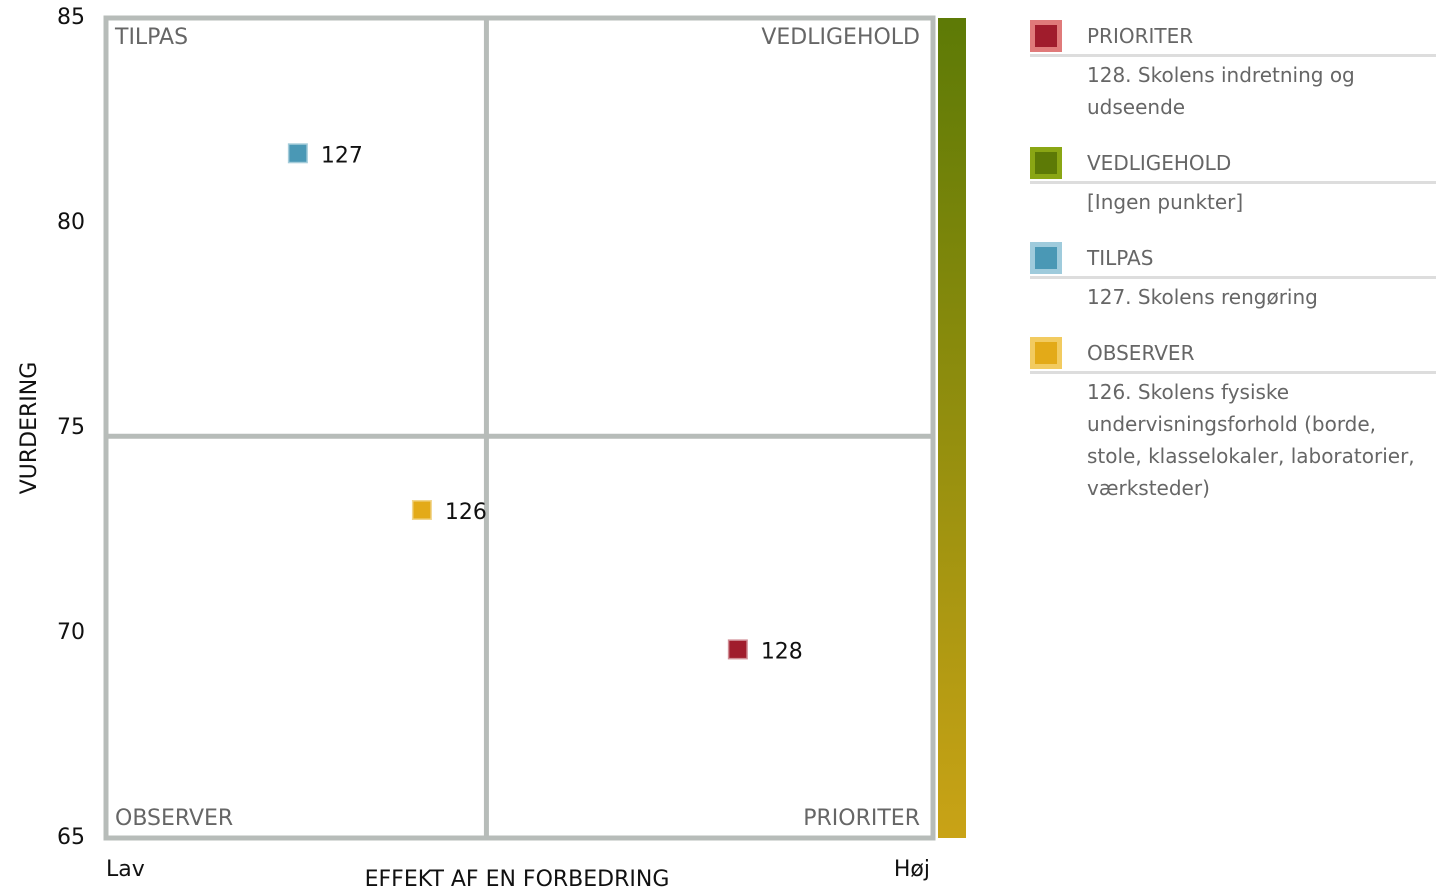 This screenshot has height=896, width=1436. What do you see at coordinates (1159, 163) in the screenshot?
I see `legend-title: VEDLIGEHOLD` at bounding box center [1159, 163].